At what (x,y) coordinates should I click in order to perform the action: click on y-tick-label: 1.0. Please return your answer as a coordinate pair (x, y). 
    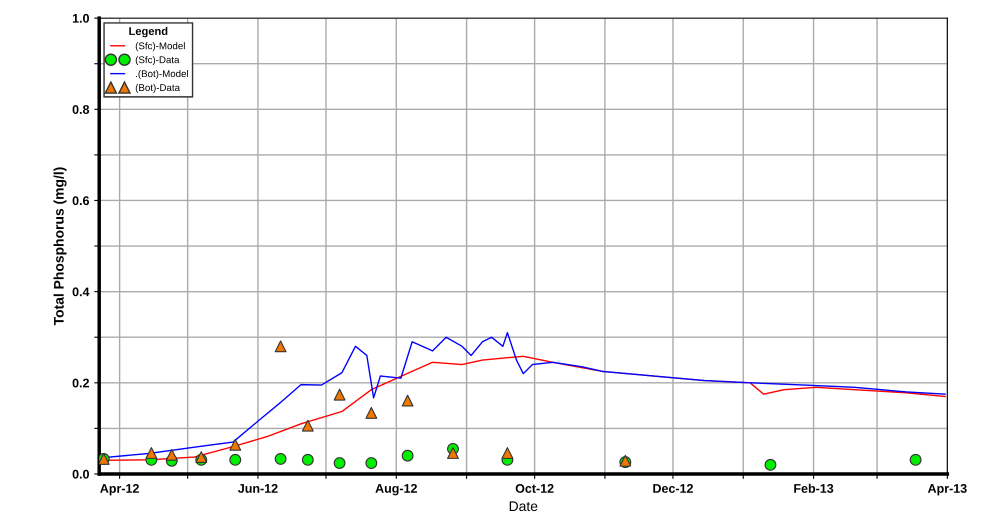
    Looking at the image, I should click on (80, 18).